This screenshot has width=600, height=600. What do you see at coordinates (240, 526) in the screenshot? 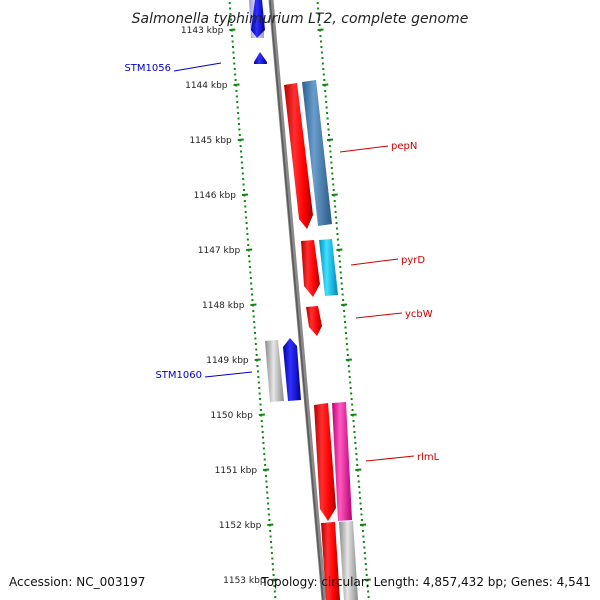
I see `tick-label: 1152 kbp` at bounding box center [240, 526].